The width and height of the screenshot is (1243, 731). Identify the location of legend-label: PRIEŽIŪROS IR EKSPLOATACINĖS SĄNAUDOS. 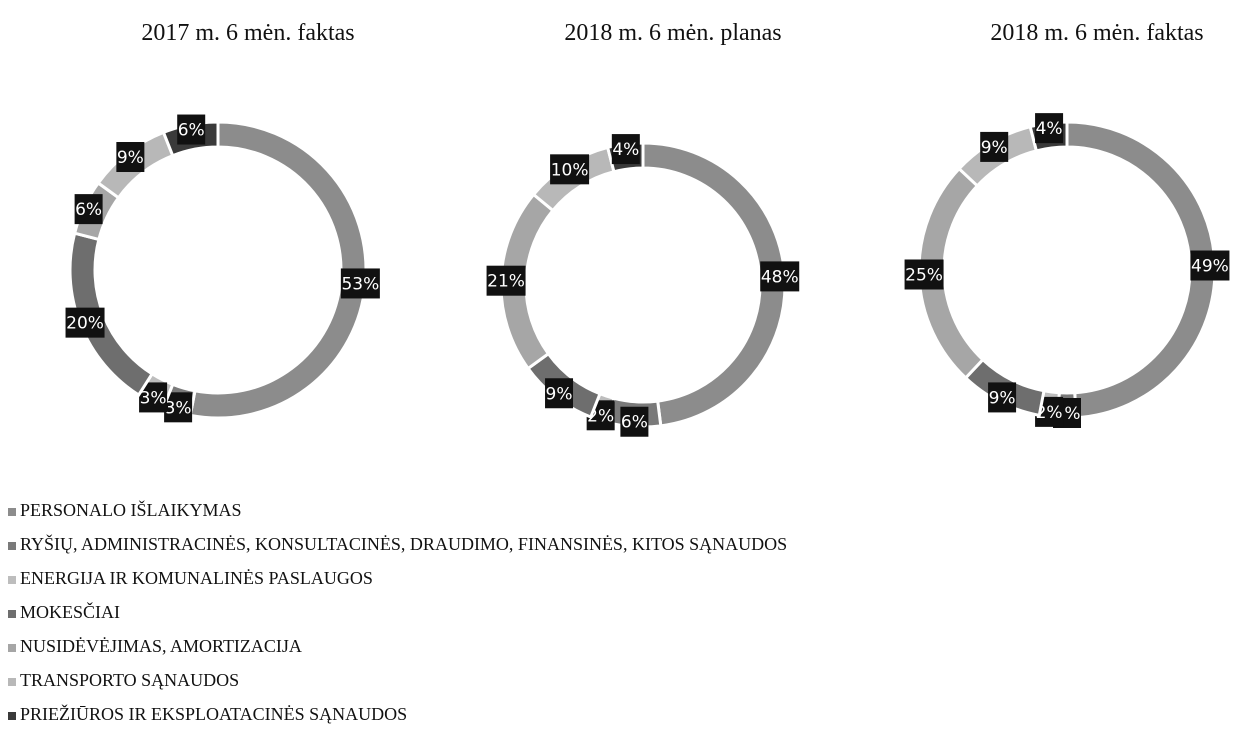
(213, 713).